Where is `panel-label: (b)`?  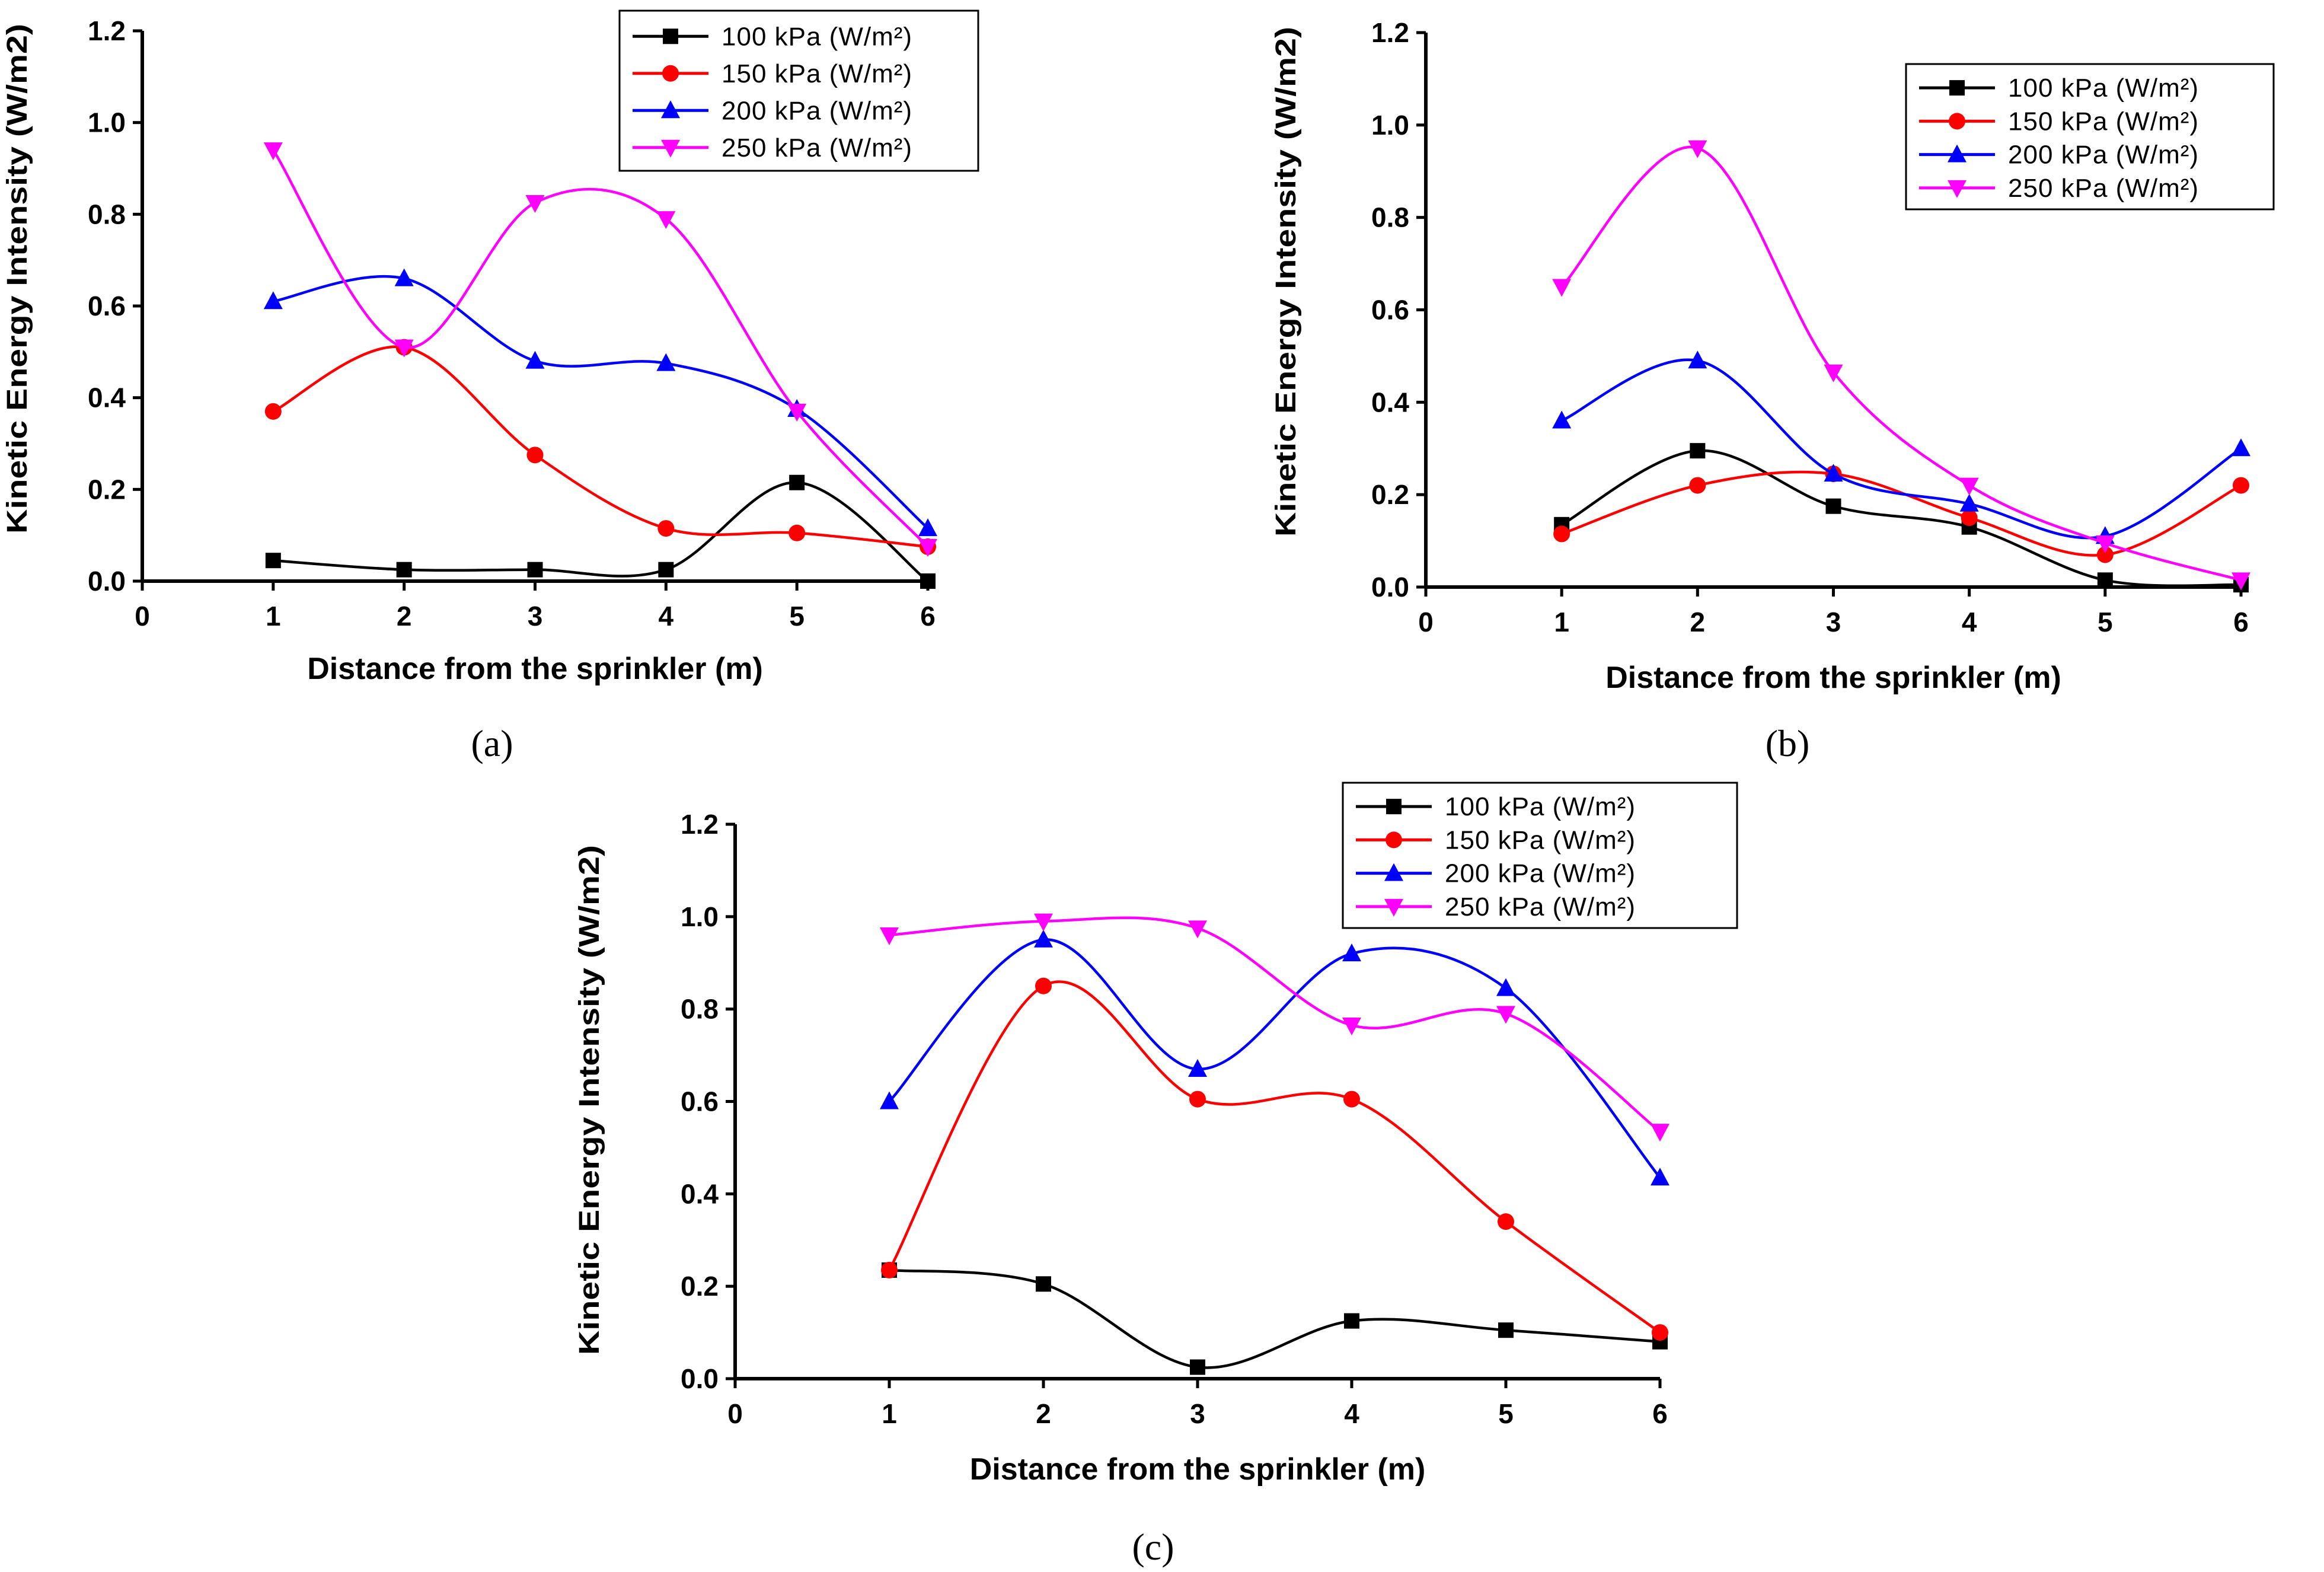 panel-label: (b) is located at coordinates (1788, 743).